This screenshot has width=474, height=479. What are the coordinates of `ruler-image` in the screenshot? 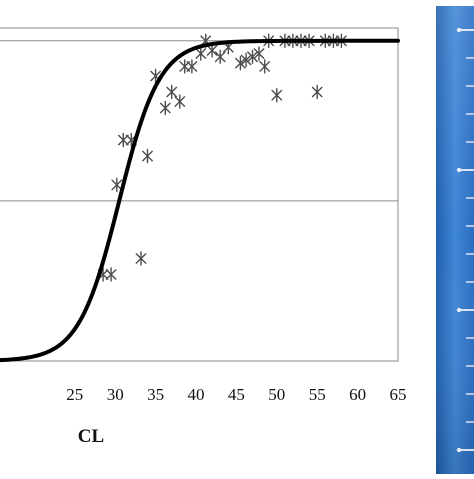 It's located at (453, 237).